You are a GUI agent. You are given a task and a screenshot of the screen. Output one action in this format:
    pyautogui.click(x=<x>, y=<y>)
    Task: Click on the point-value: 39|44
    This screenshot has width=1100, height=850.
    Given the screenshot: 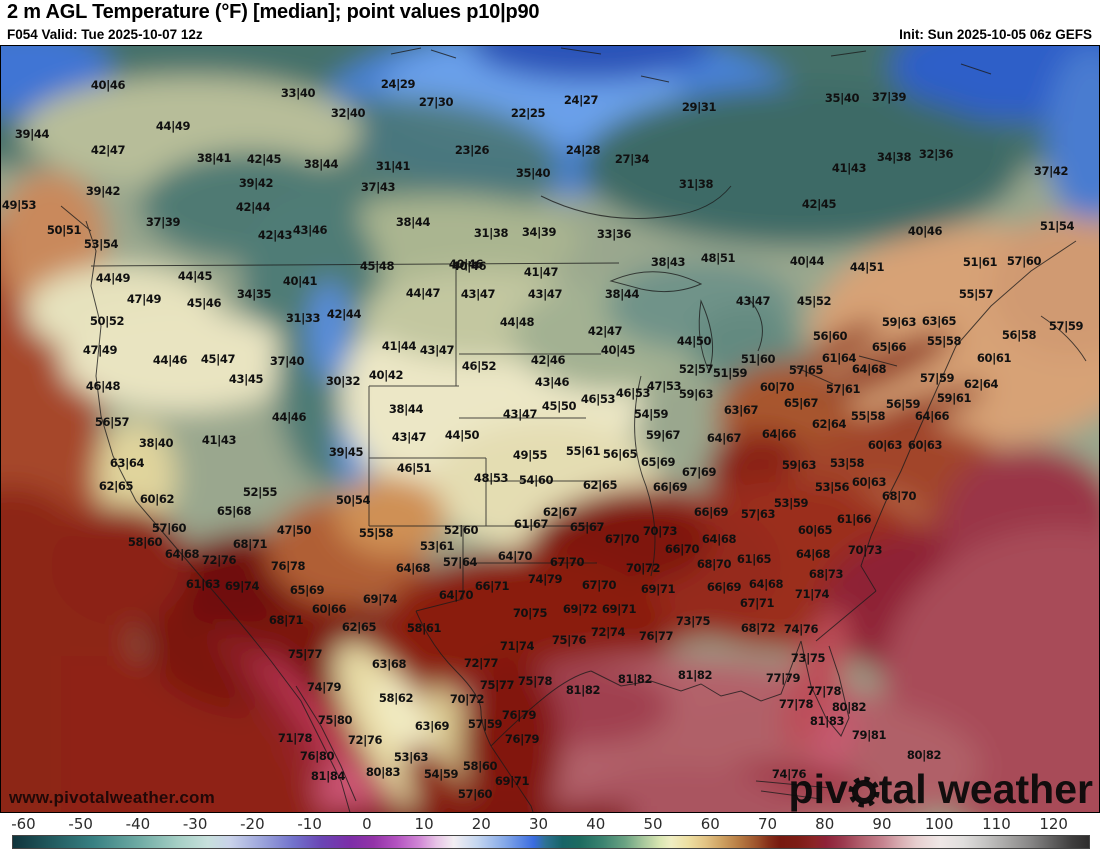 What is the action you would take?
    pyautogui.click(x=32, y=134)
    